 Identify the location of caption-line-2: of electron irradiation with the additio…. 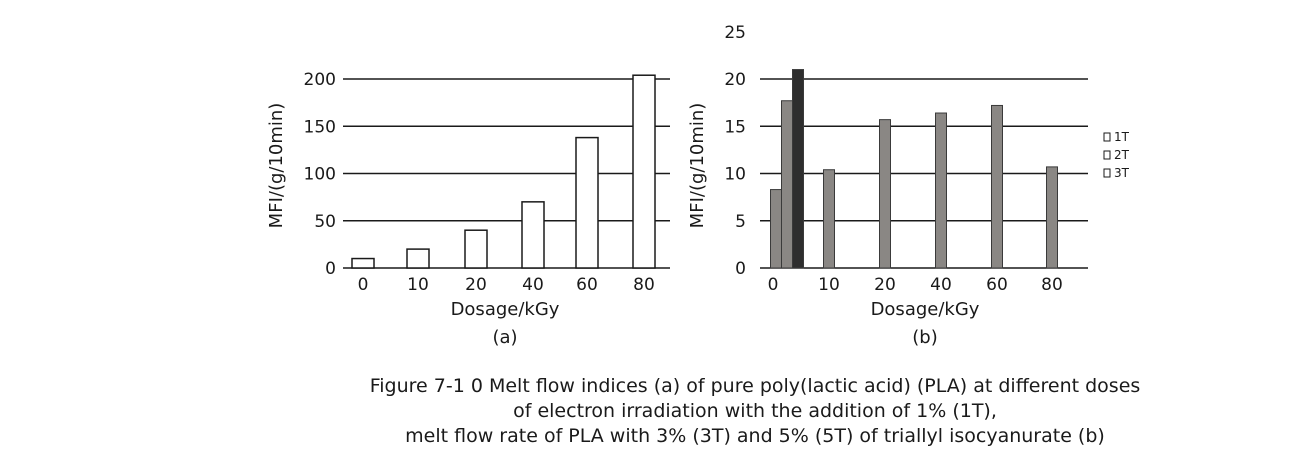
(755, 411).